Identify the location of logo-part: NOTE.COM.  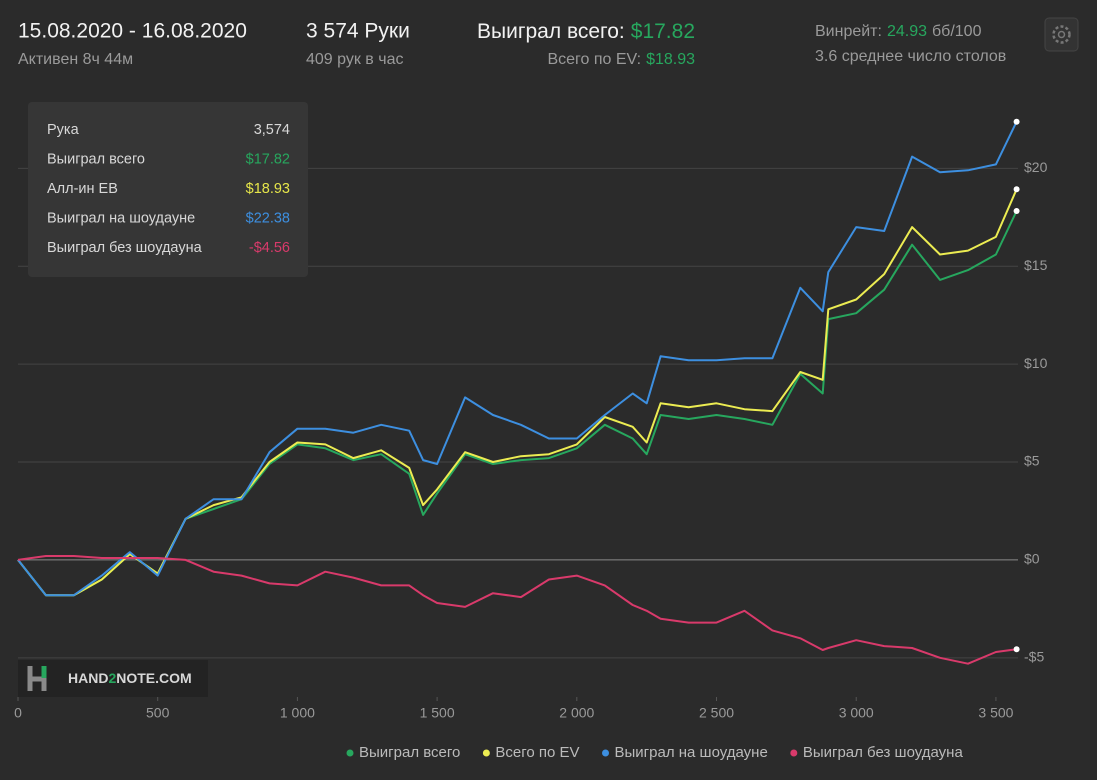
(153, 678).